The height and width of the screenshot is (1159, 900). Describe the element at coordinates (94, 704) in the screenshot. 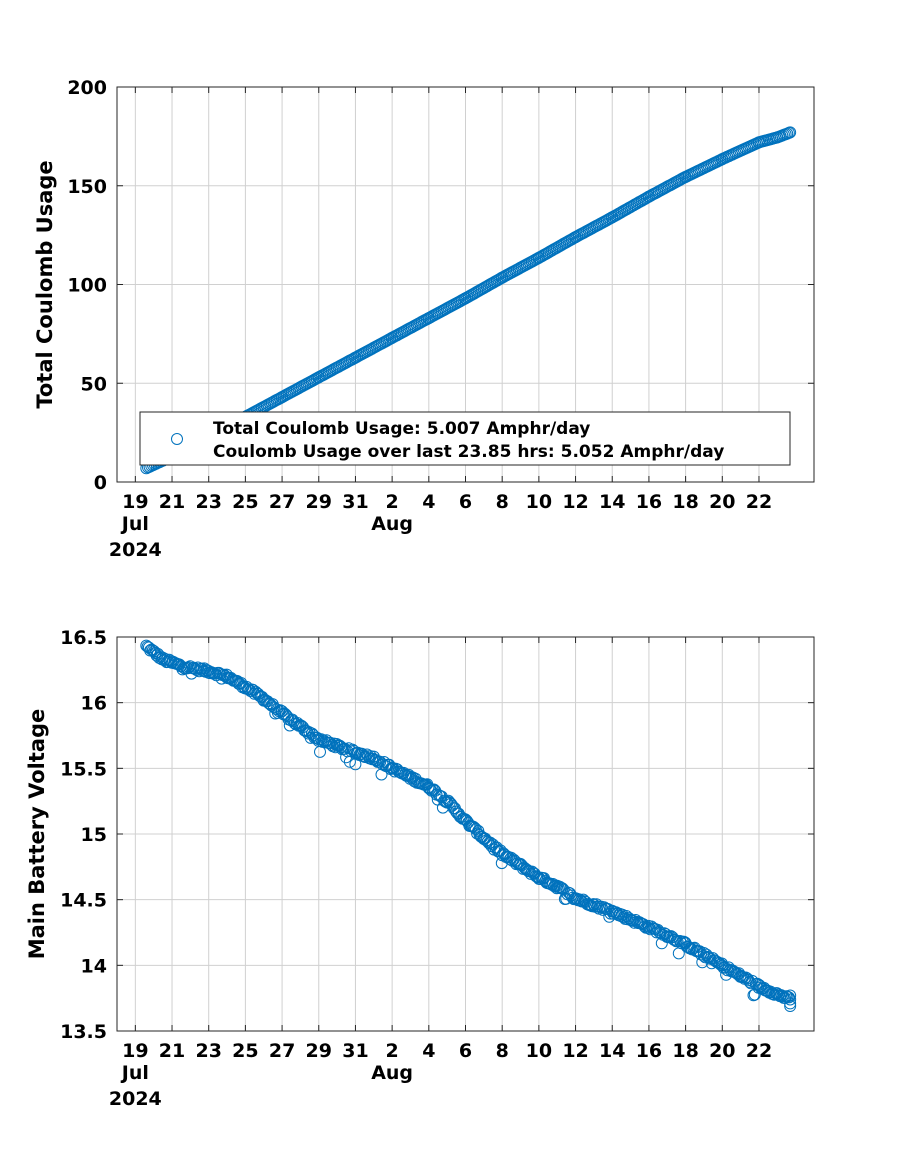

I see `y-tick-label: 16` at that location.